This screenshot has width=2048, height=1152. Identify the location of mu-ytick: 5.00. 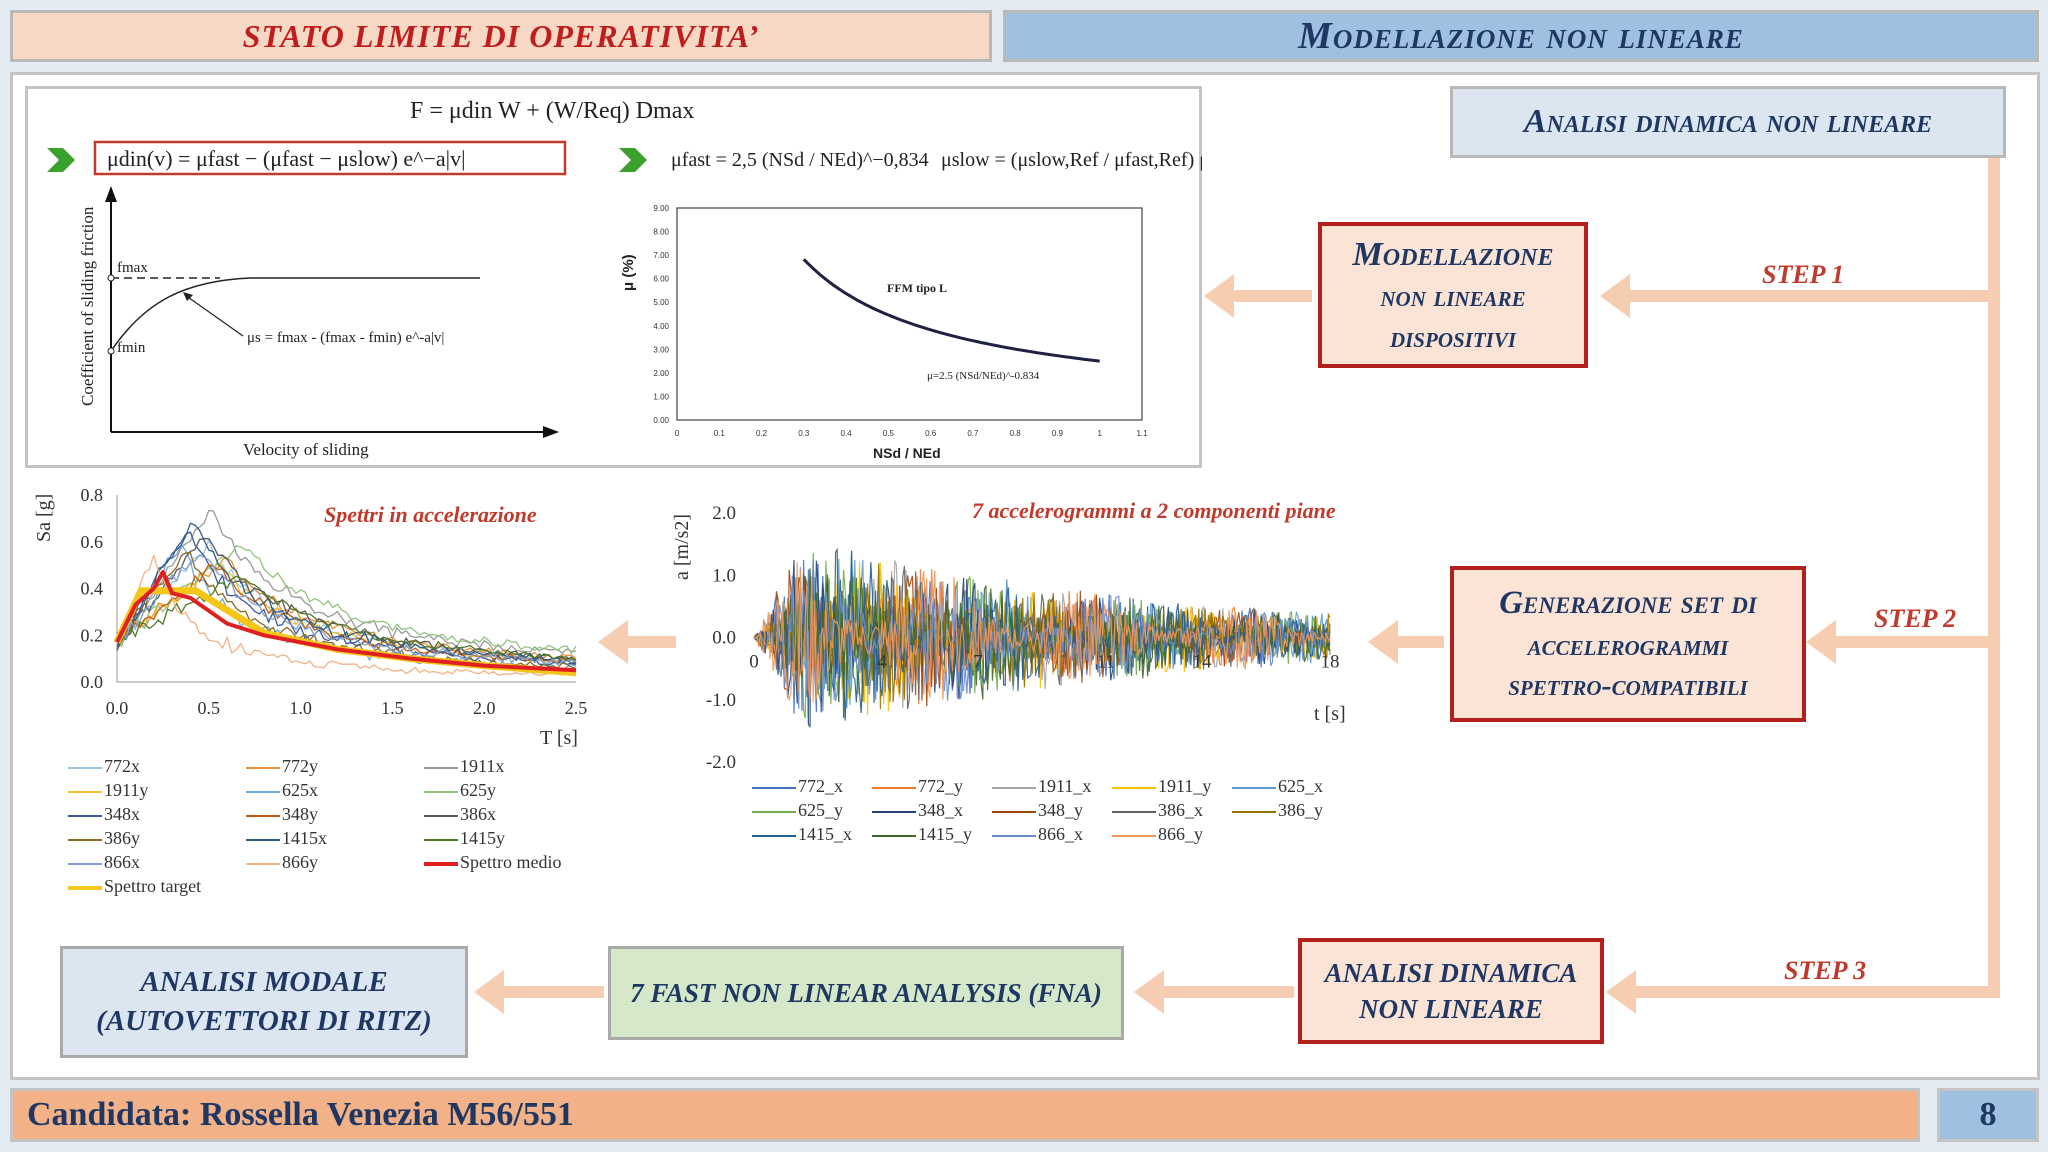
(661, 302).